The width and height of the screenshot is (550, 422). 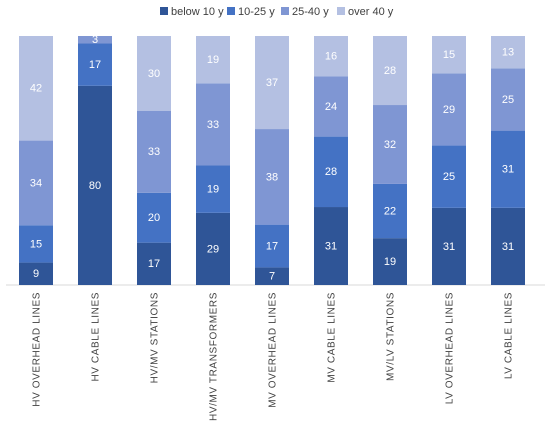 I want to click on data-label: 42, so click(x=36, y=89).